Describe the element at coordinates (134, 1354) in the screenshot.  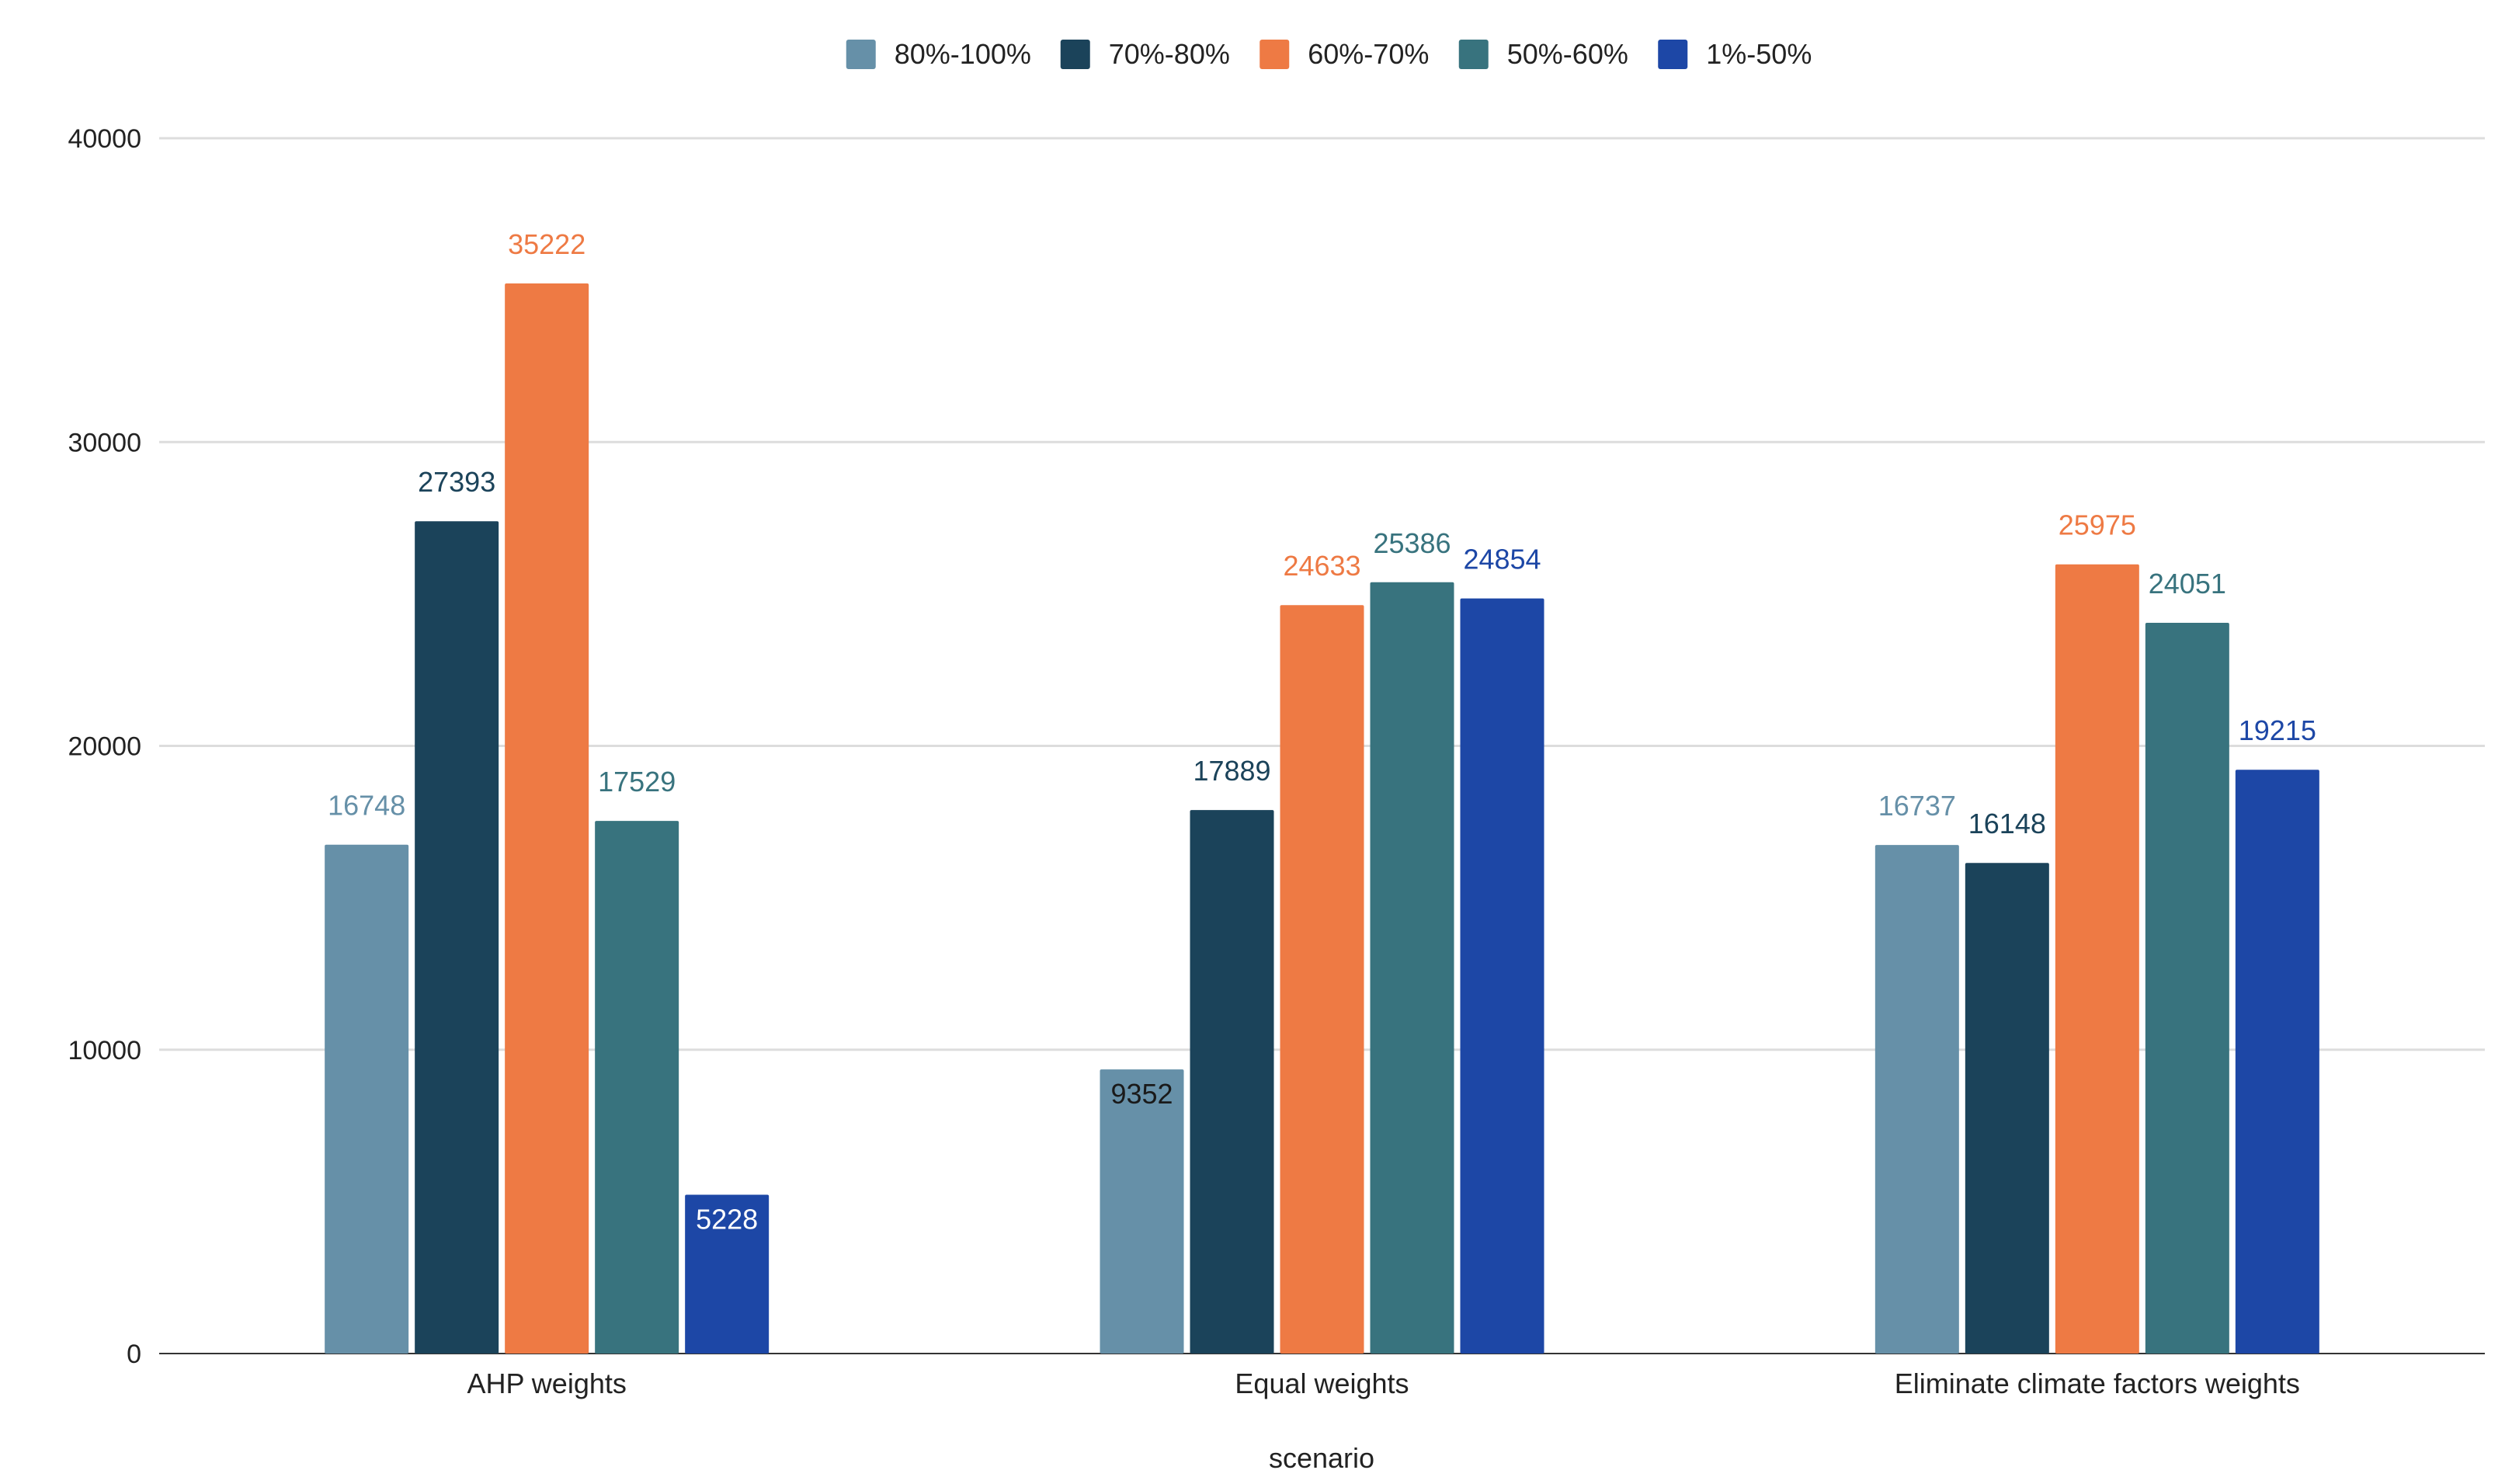
I see `y-tick-label: 0` at that location.